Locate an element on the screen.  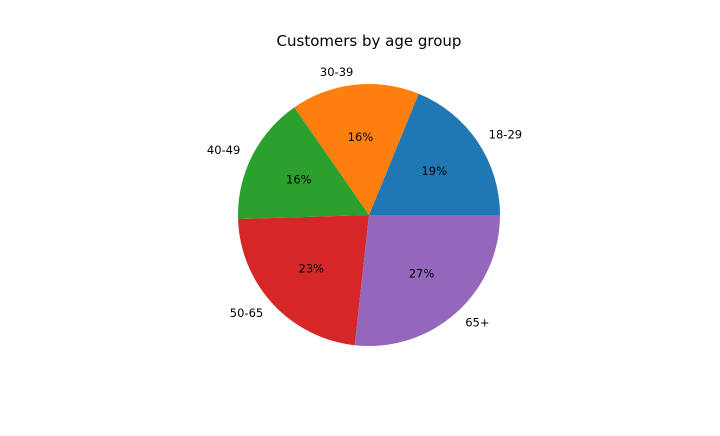
slice-label-30-39: 30-39 is located at coordinates (336, 72).